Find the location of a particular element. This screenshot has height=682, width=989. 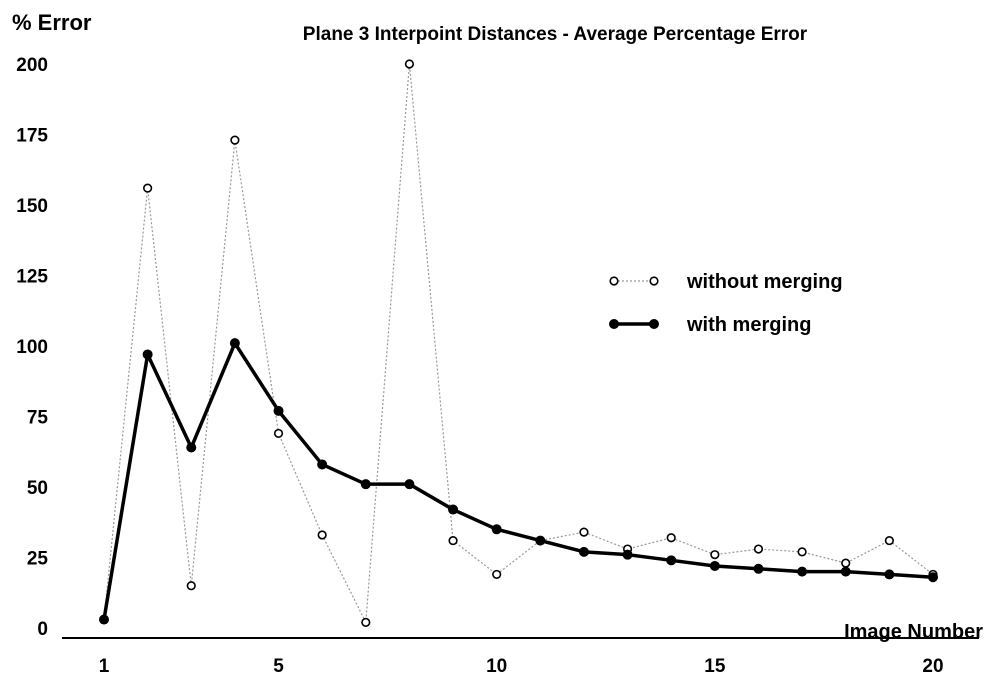

x-tick-label: 10 is located at coordinates (496, 666).